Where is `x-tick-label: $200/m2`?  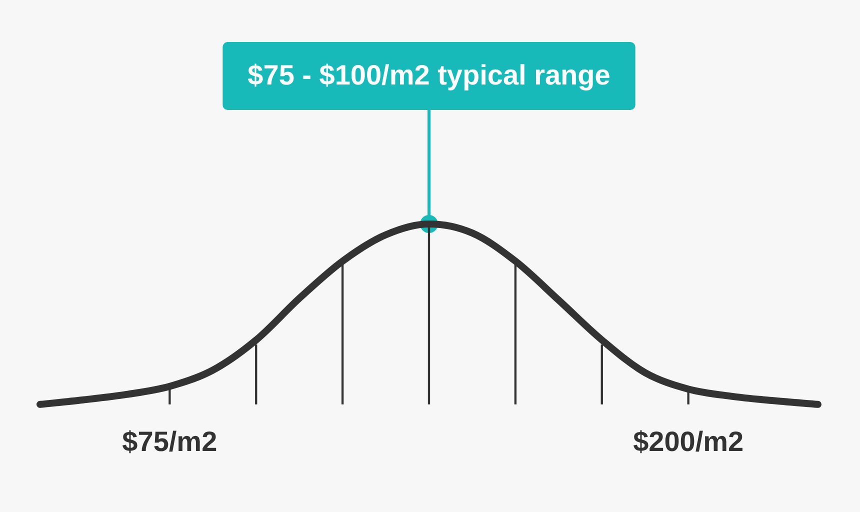
x-tick-label: $200/m2 is located at coordinates (688, 441).